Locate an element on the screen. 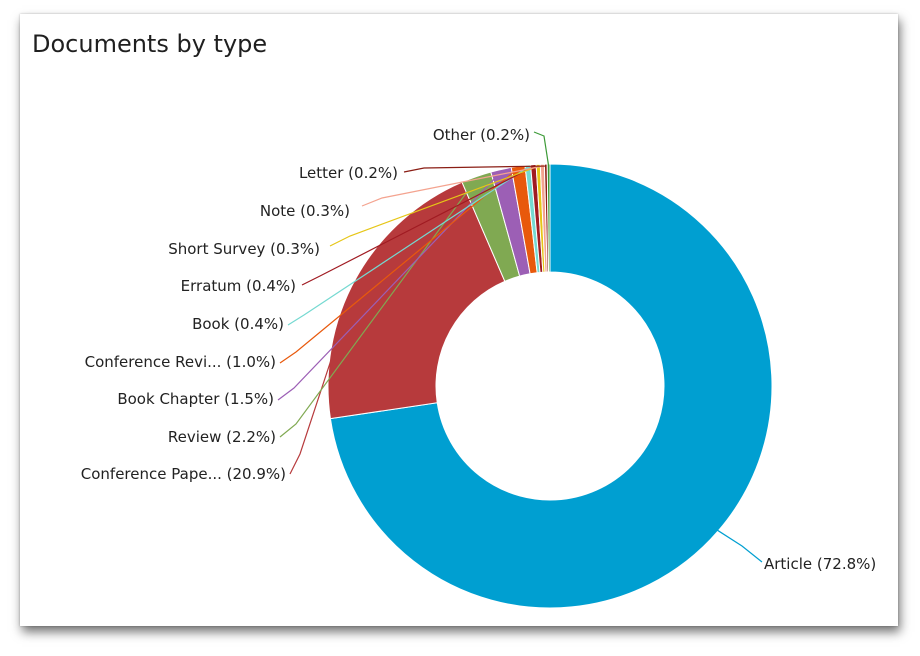  chart-title: Documents by type is located at coordinates (150, 44).